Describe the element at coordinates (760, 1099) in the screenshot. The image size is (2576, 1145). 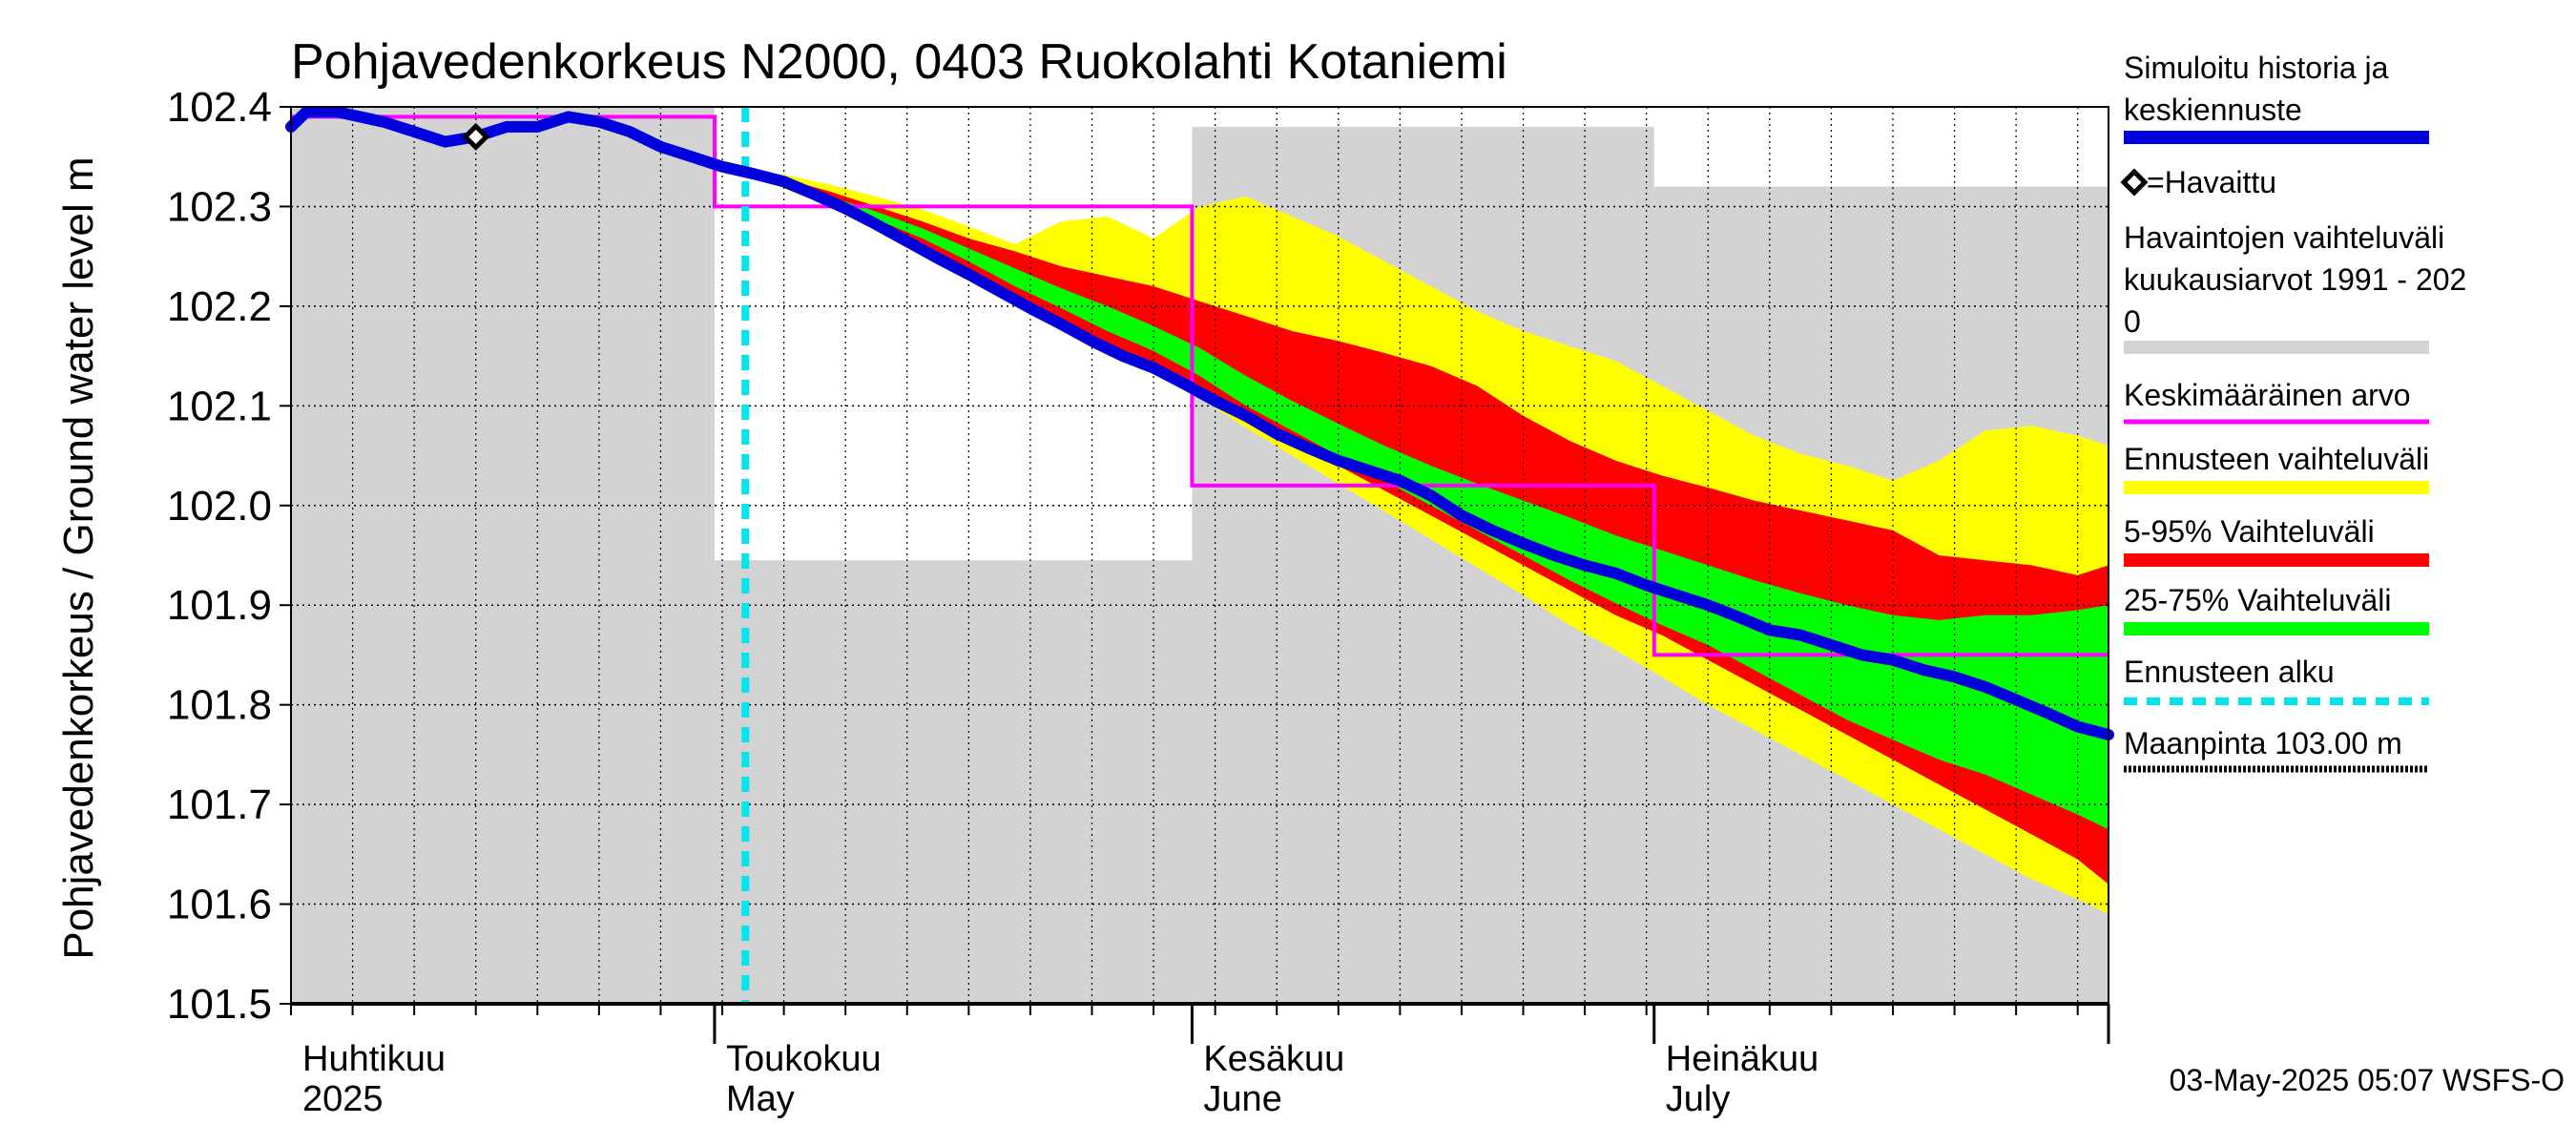
I see `month-label-en-2: May` at that location.